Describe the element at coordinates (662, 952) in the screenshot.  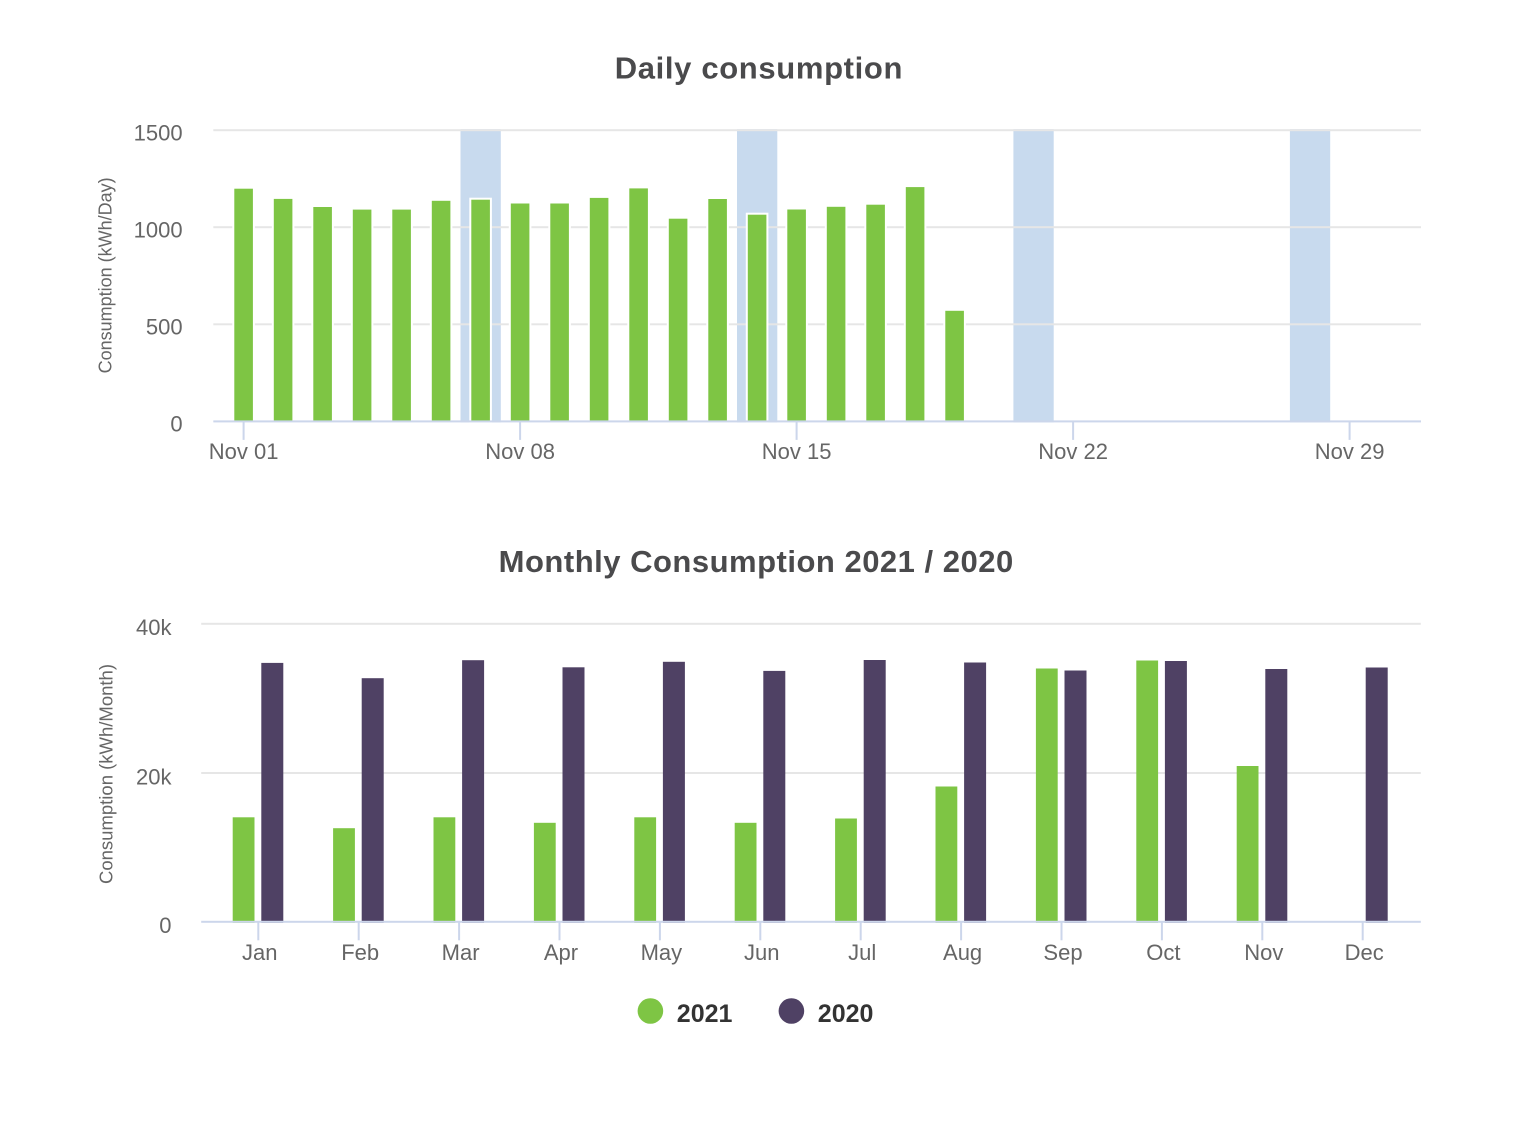
I see `svg-text: May` at that location.